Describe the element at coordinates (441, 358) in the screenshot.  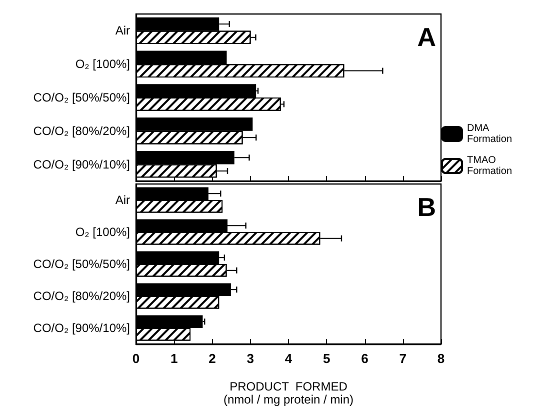
I see `x-tick-label: 8` at that location.